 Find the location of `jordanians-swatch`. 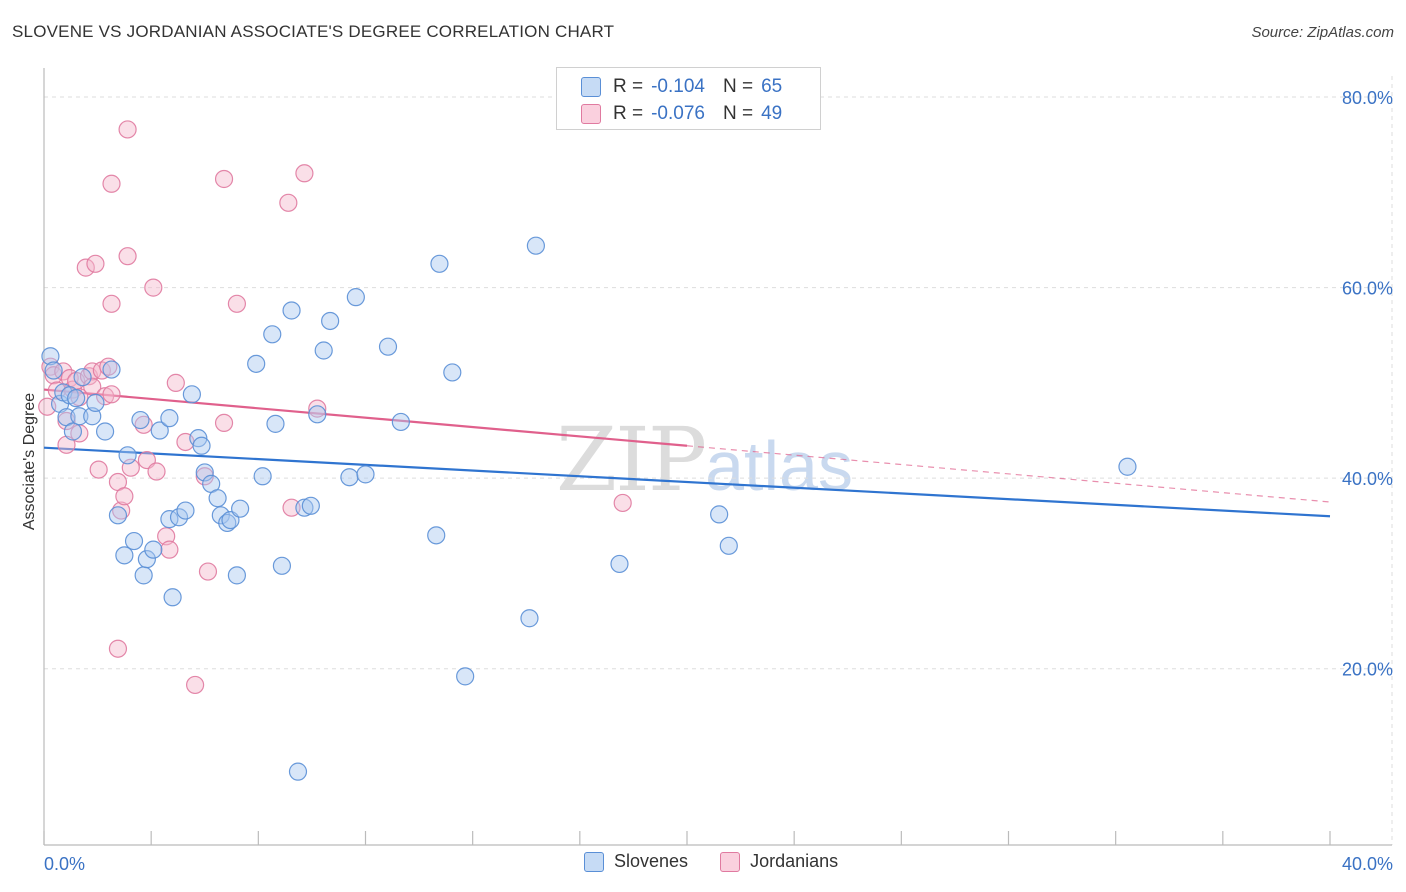

jordanians-swatch is located at coordinates (730, 861).